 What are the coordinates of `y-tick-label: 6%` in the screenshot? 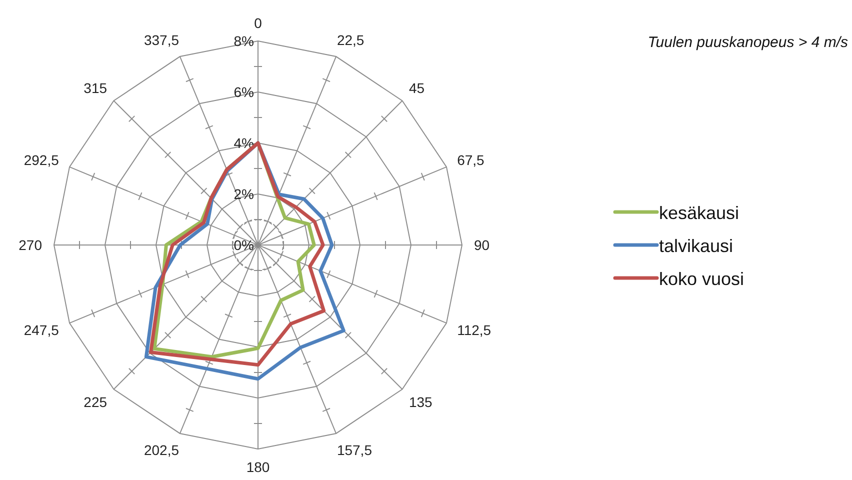 It's located at (244, 92).